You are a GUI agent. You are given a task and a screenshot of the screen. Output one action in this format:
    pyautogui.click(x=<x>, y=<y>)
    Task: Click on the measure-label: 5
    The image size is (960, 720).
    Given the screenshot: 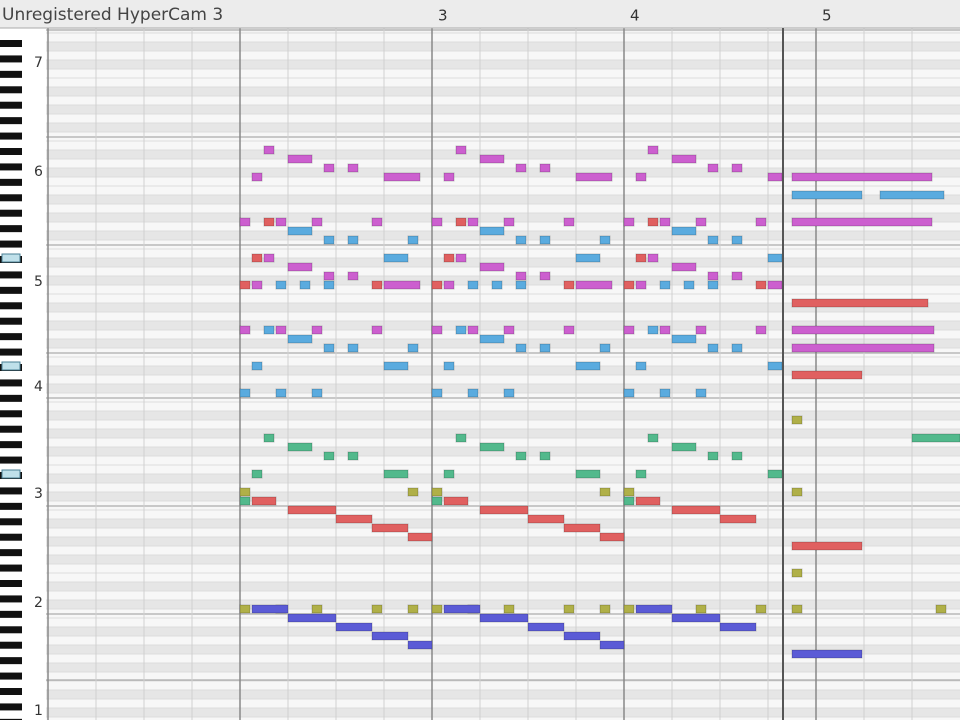 What is the action you would take?
    pyautogui.click(x=827, y=16)
    